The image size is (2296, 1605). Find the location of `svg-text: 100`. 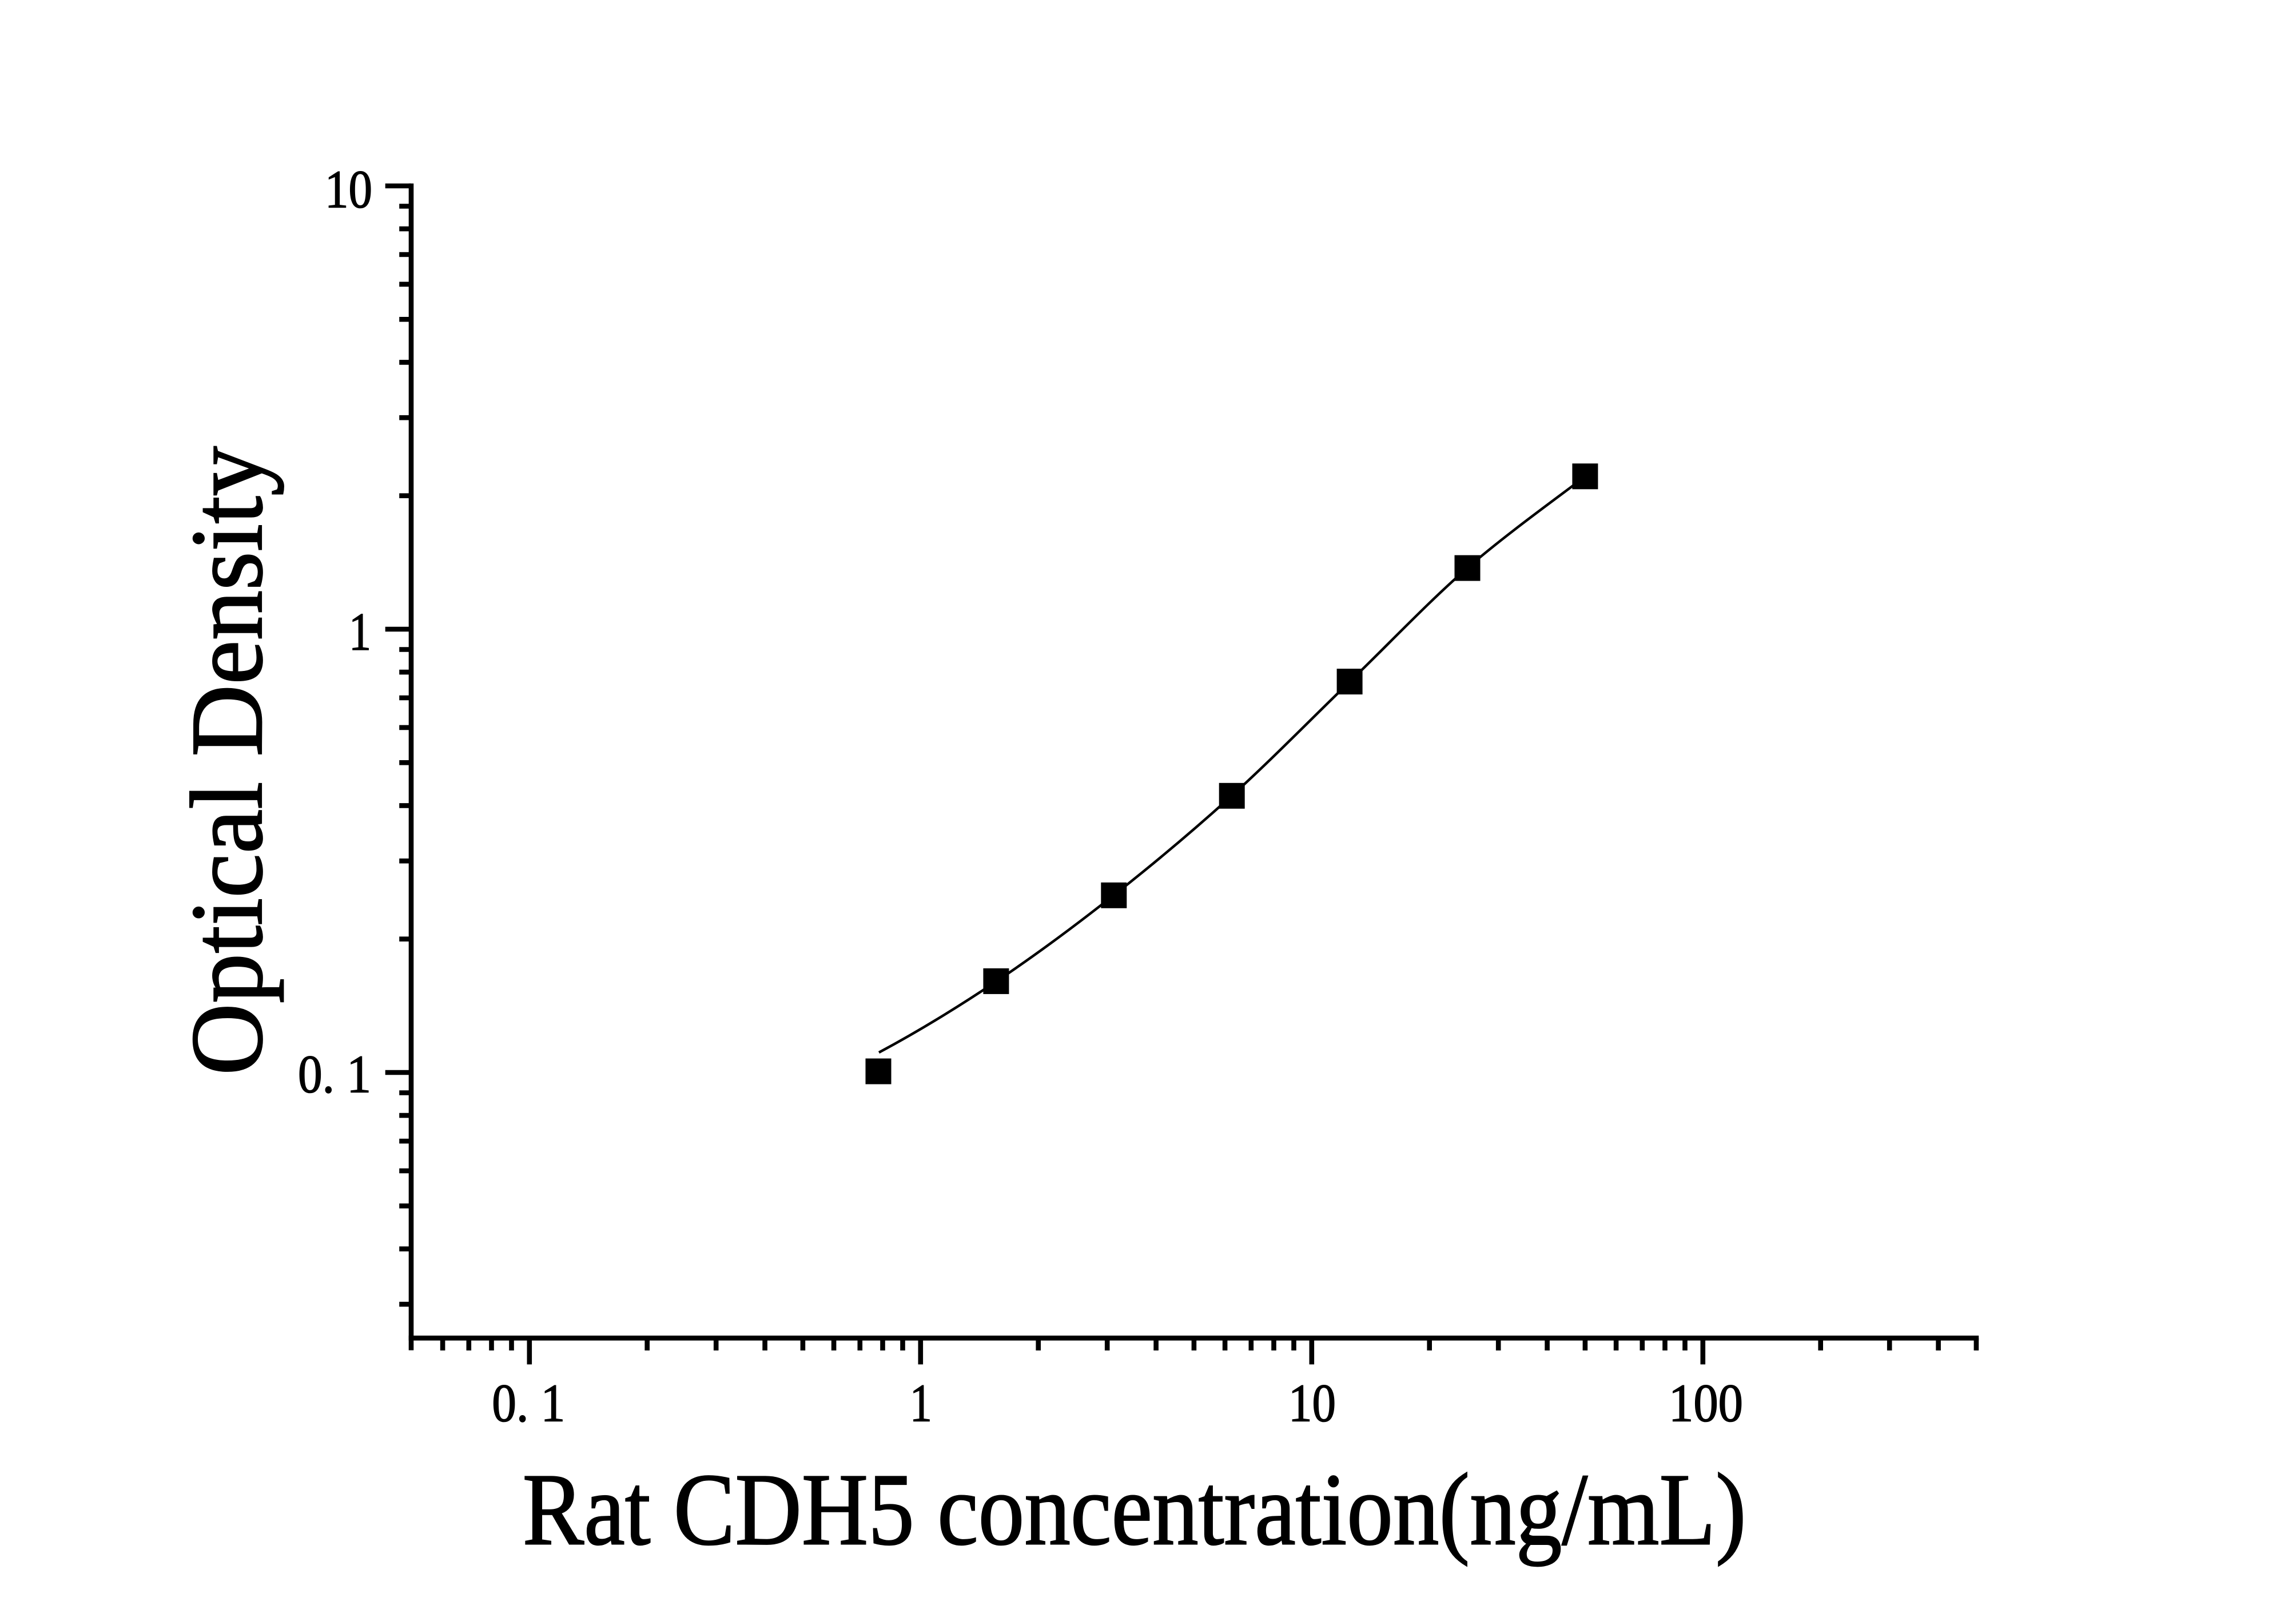

svg-text: 100 is located at coordinates (1706, 1403).